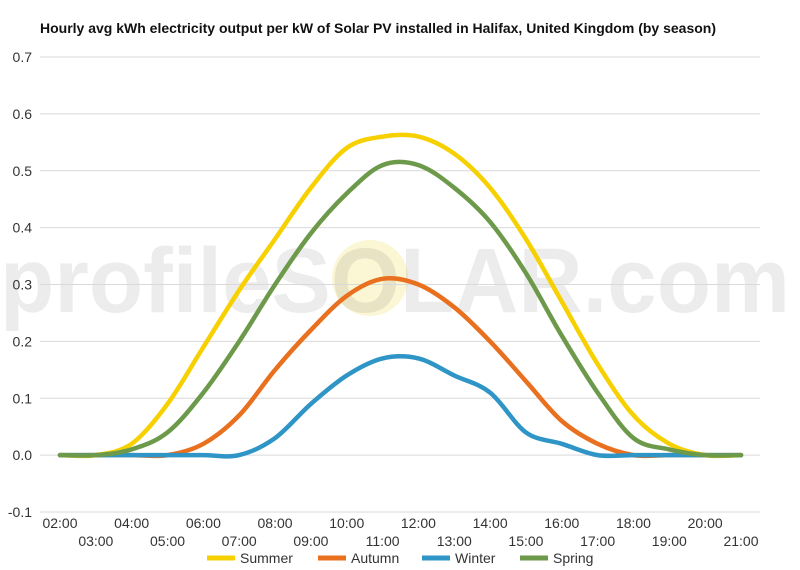  Describe the element at coordinates (20, 512) in the screenshot. I see `y-tick-label: -0.1` at that location.